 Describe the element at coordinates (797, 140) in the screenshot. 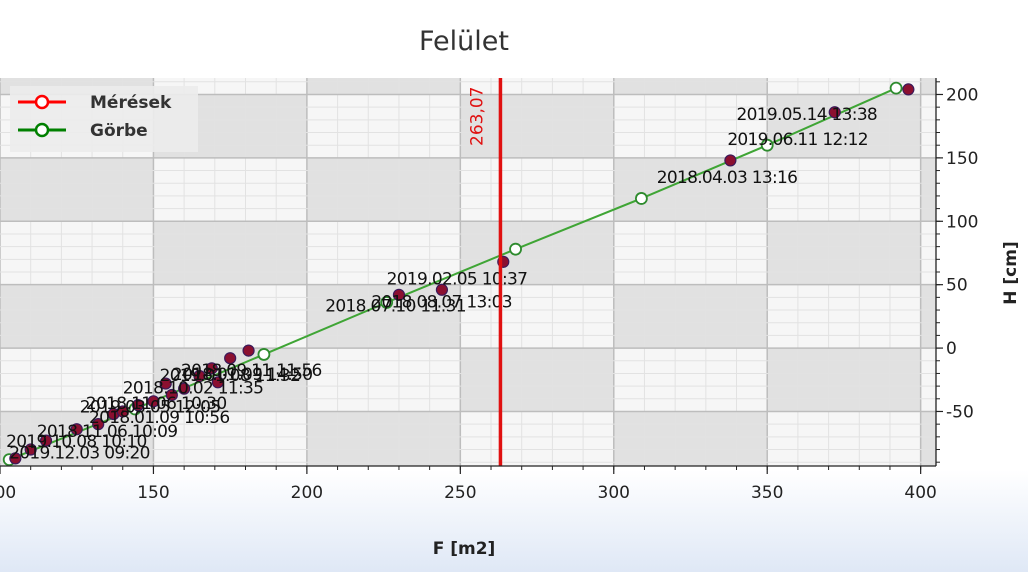

I see `point-label: 2019.06.11 12:12` at that location.